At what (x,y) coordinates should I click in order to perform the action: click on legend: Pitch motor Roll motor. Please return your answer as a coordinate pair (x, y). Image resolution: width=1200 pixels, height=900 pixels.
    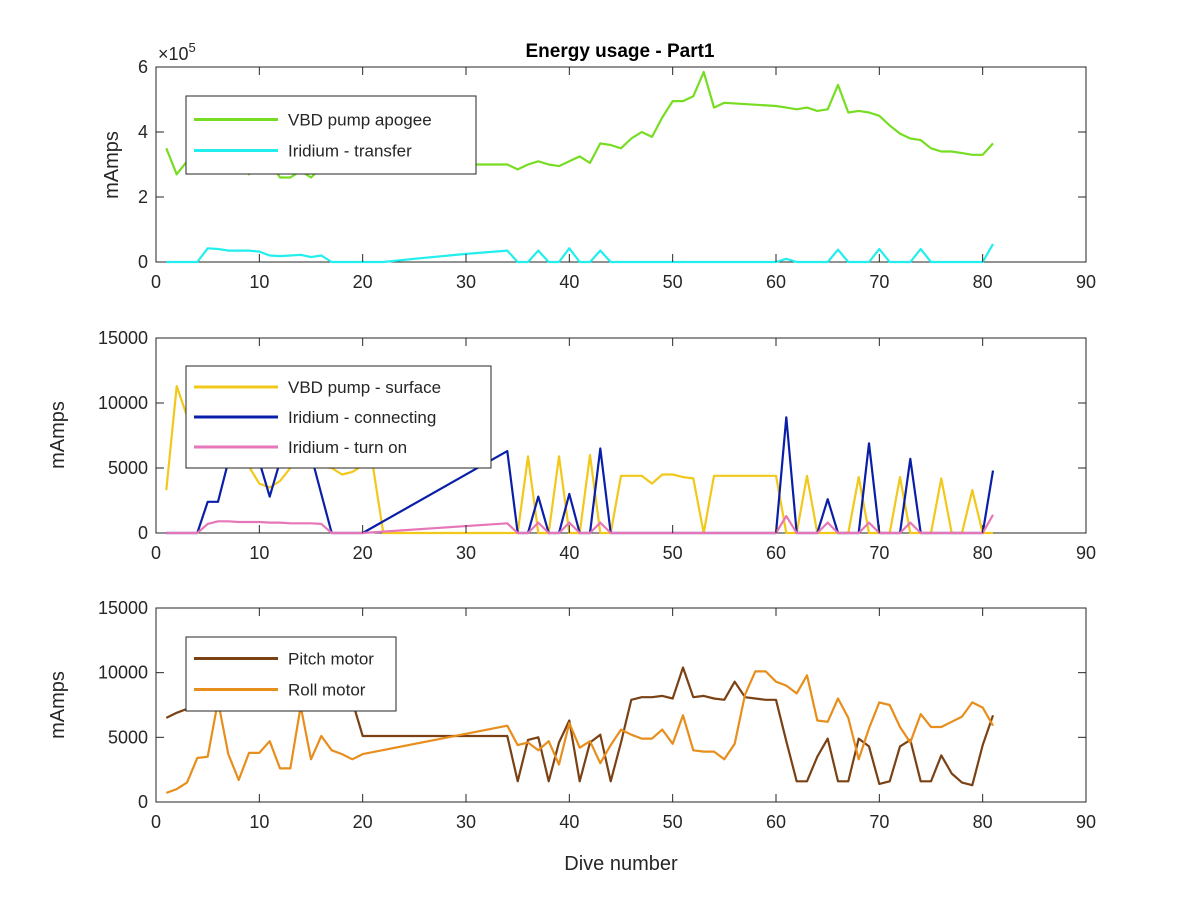
    Looking at the image, I should click on (291, 674).